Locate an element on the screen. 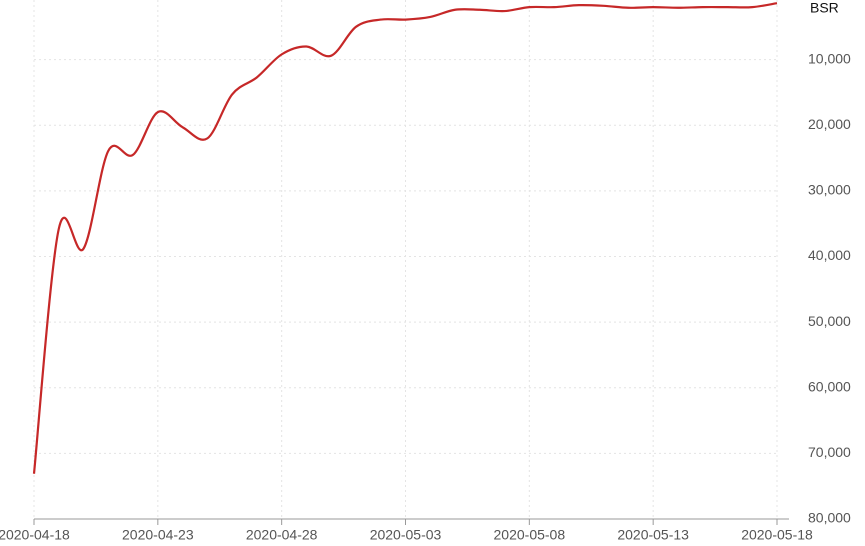 Image resolution: width=865 pixels, height=546 pixels. y-tick-label: 30,000 is located at coordinates (829, 190).